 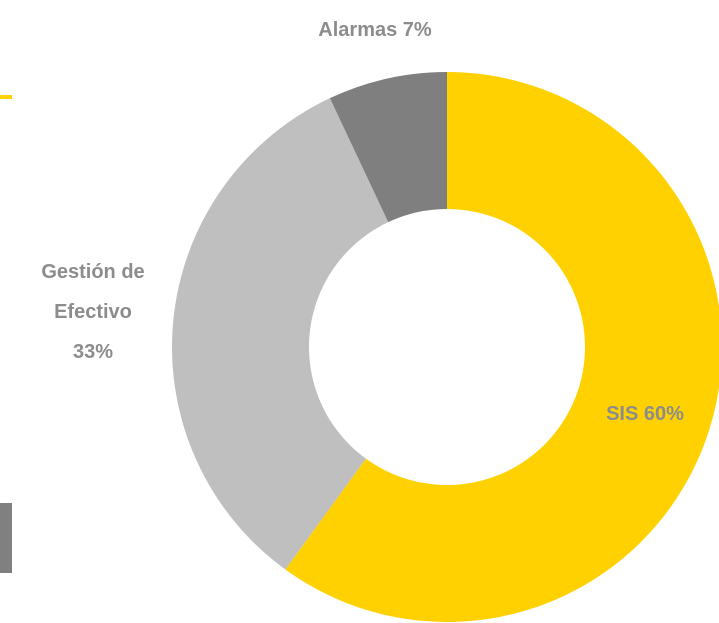 I want to click on data-label: Alarmas 7%, so click(x=375, y=30).